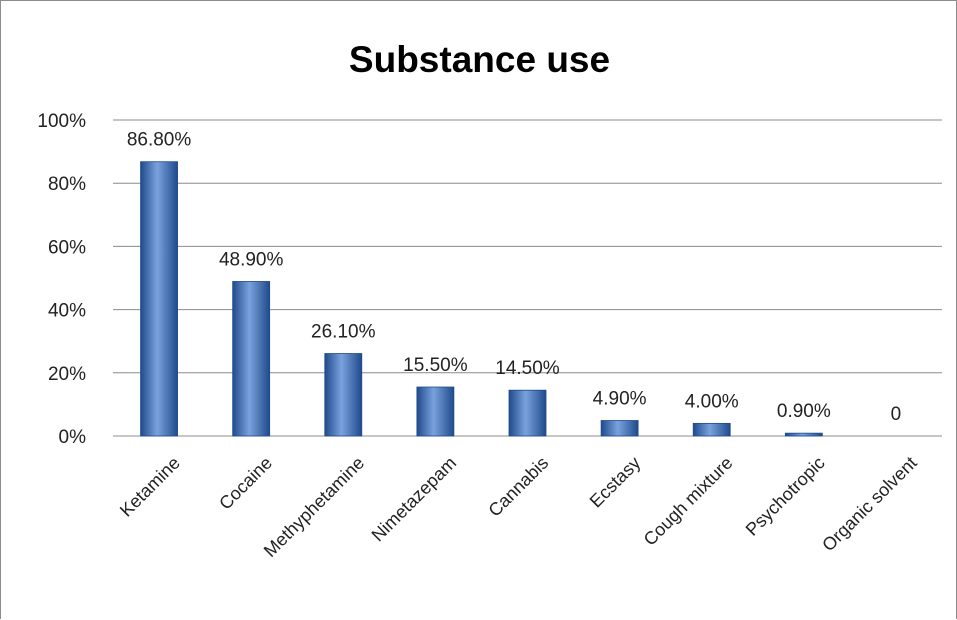 This screenshot has width=957, height=620. What do you see at coordinates (67, 247) in the screenshot?
I see `y-tick-label: 60%` at bounding box center [67, 247].